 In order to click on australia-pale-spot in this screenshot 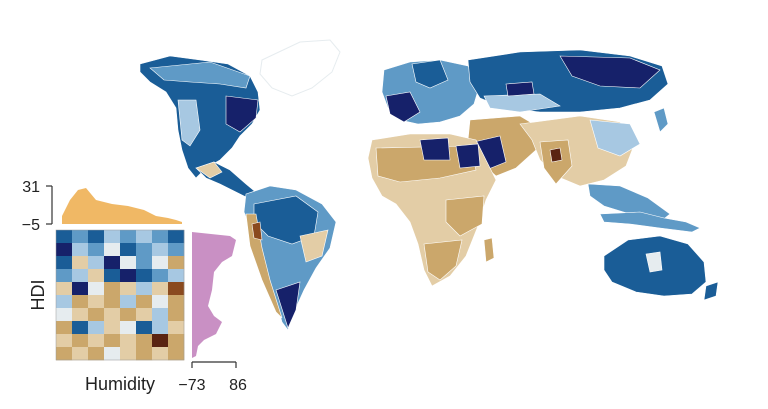, I will do `click(654, 262)`.